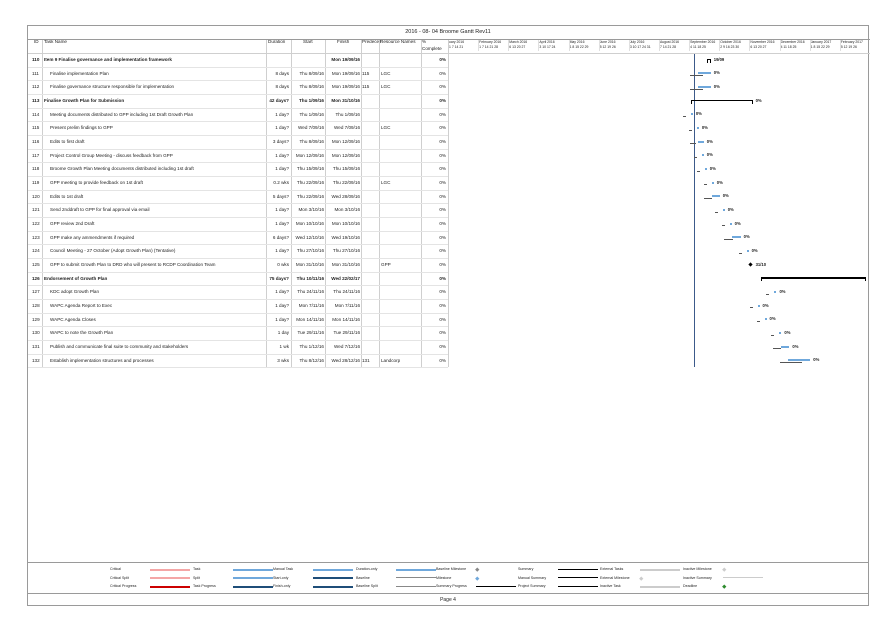  I want to click on legend-label: Milestone, so click(444, 577).